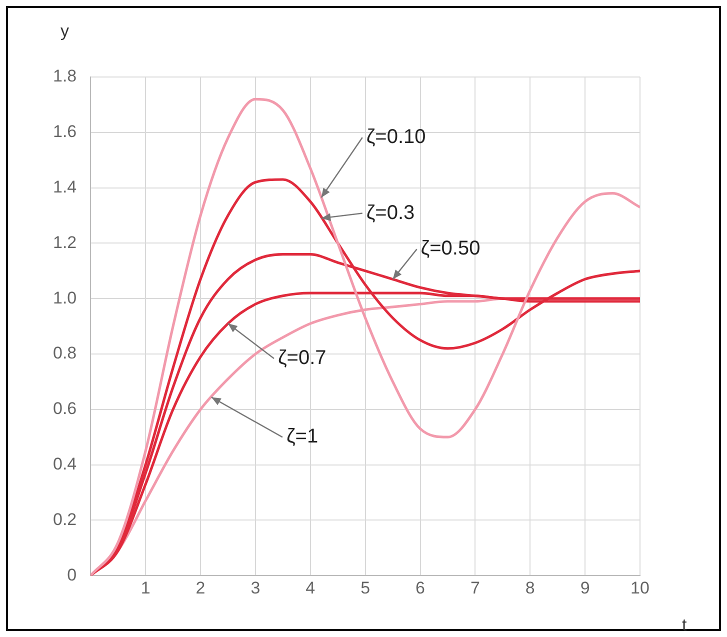  Describe the element at coordinates (450, 249) in the screenshot. I see `annotation: ζ=0.50` at that location.